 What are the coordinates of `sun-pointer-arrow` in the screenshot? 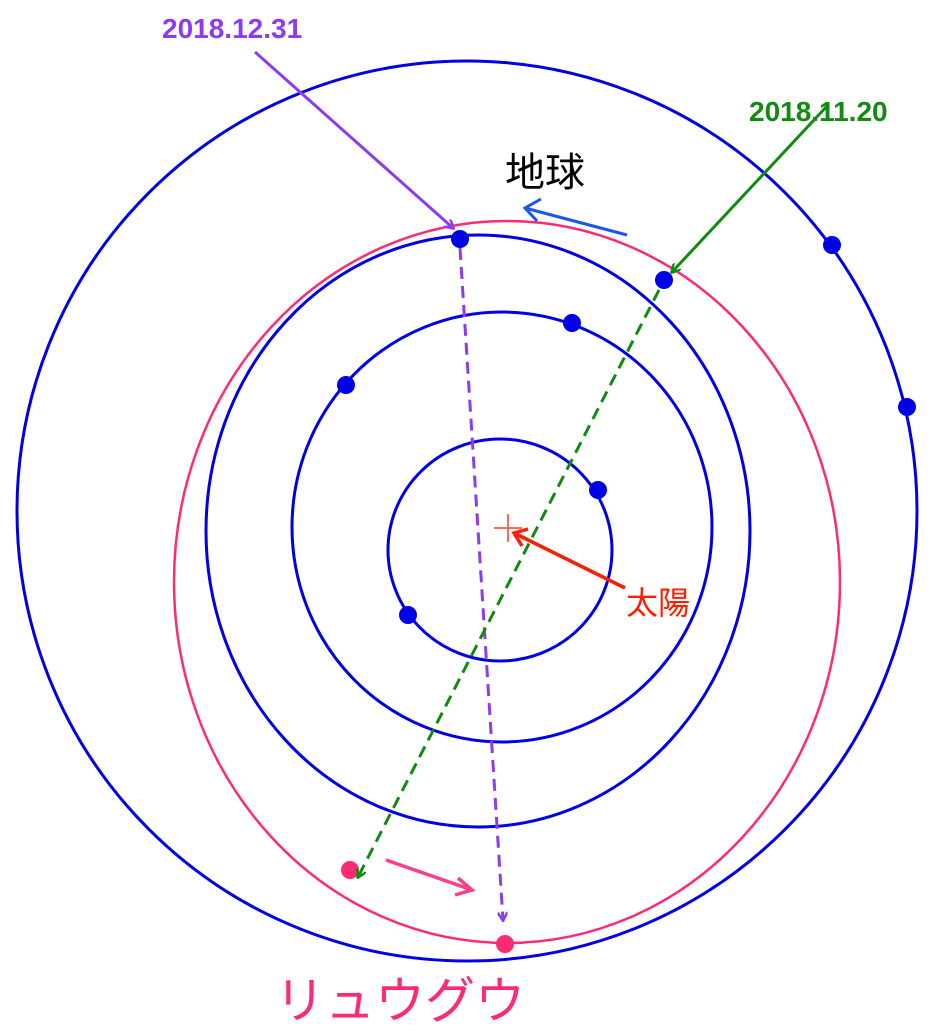 It's located at (568, 558).